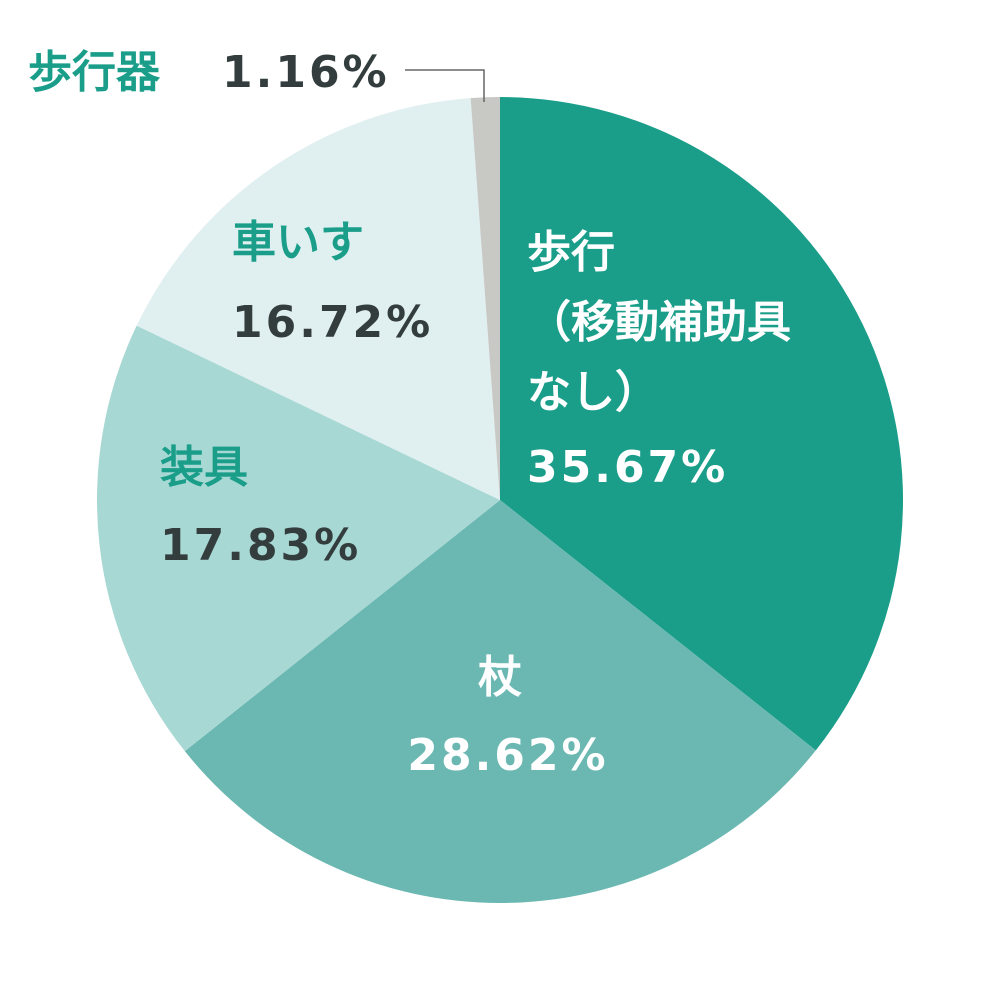 This screenshot has height=1001, width=1001. I want to click on category-label-line: 歩行器, so click(94, 72).